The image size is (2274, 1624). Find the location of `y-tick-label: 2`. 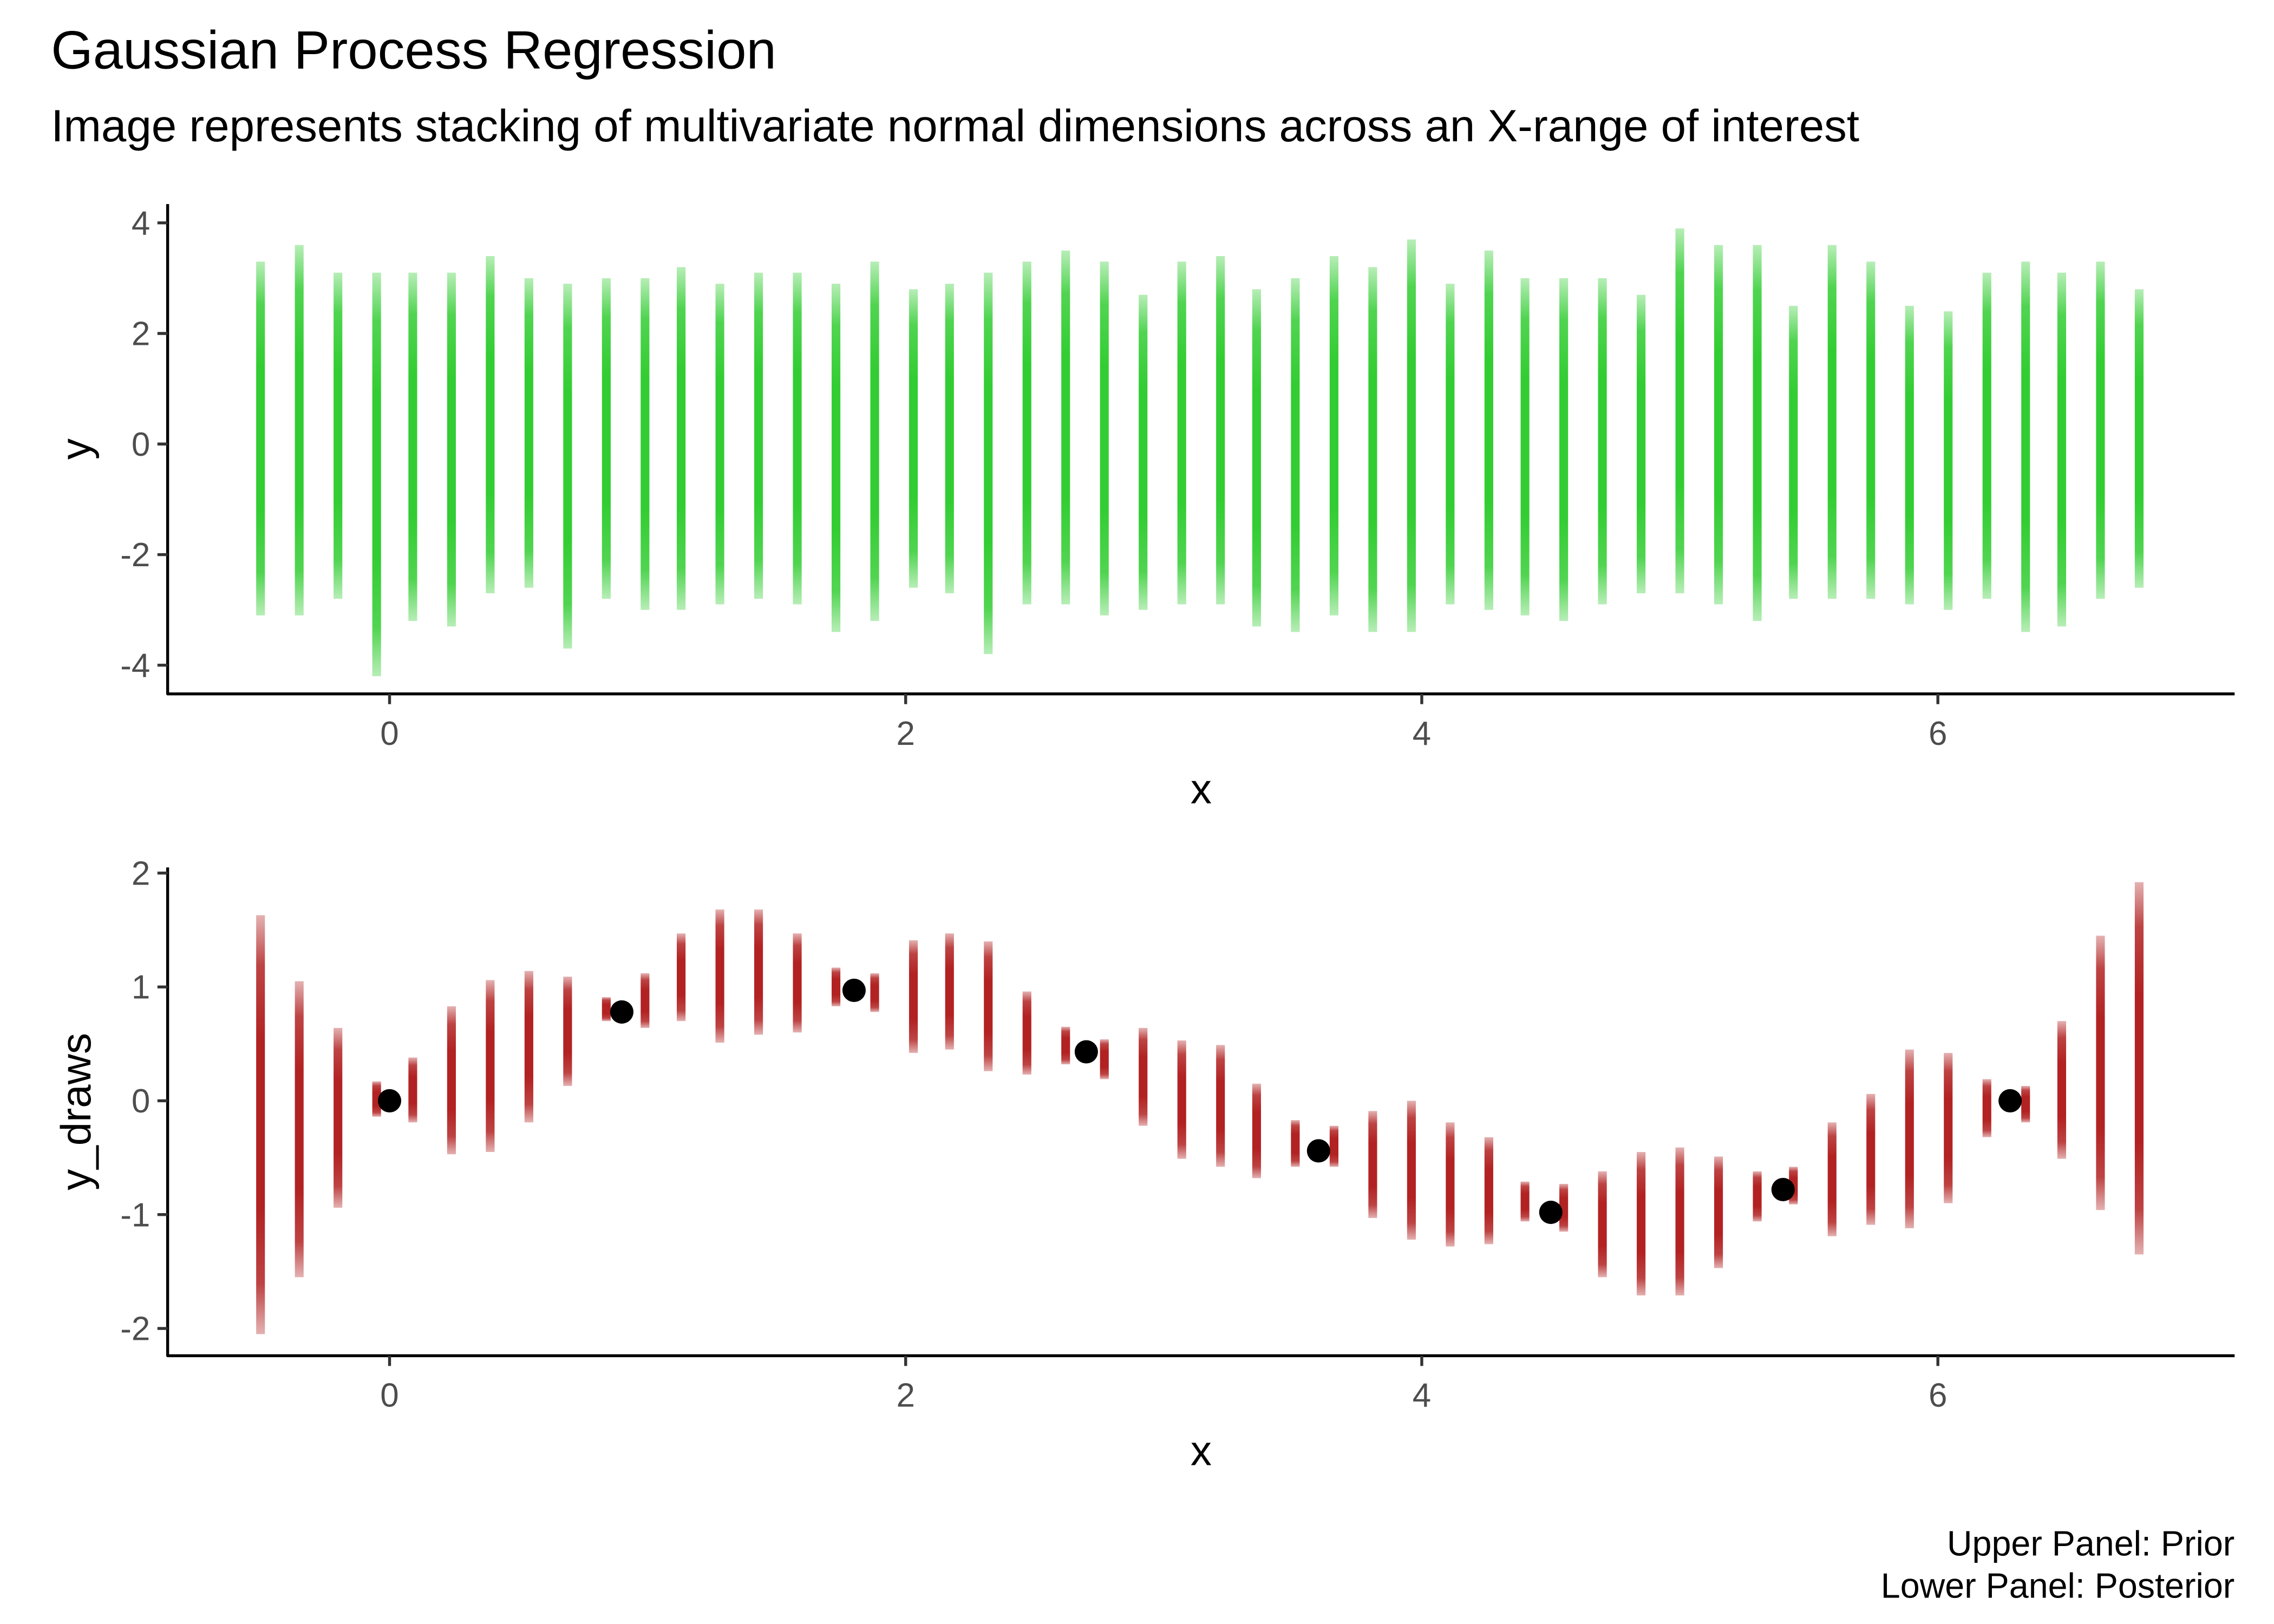

y-tick-label: 2 is located at coordinates (141, 334).